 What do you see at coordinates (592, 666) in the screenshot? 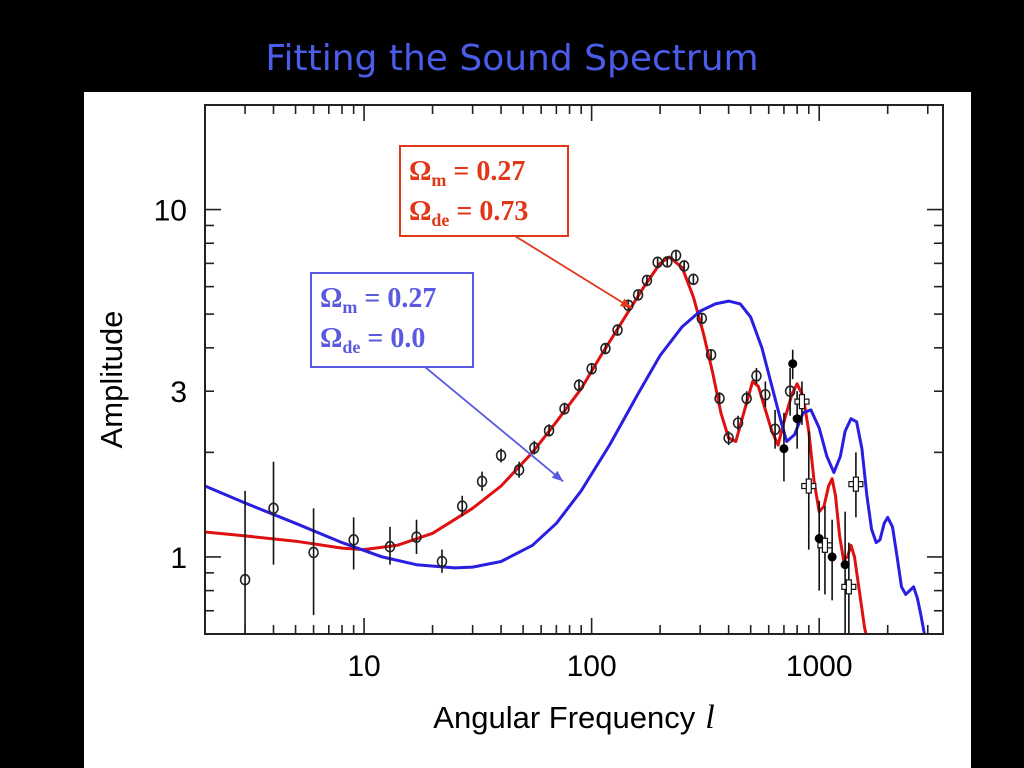
I see `x-tick-label: 100` at bounding box center [592, 666].